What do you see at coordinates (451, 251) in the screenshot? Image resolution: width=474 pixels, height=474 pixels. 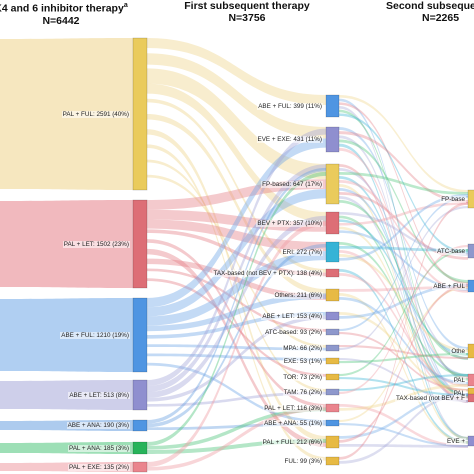 I see `node-second-label: ATC-base` at bounding box center [451, 251].